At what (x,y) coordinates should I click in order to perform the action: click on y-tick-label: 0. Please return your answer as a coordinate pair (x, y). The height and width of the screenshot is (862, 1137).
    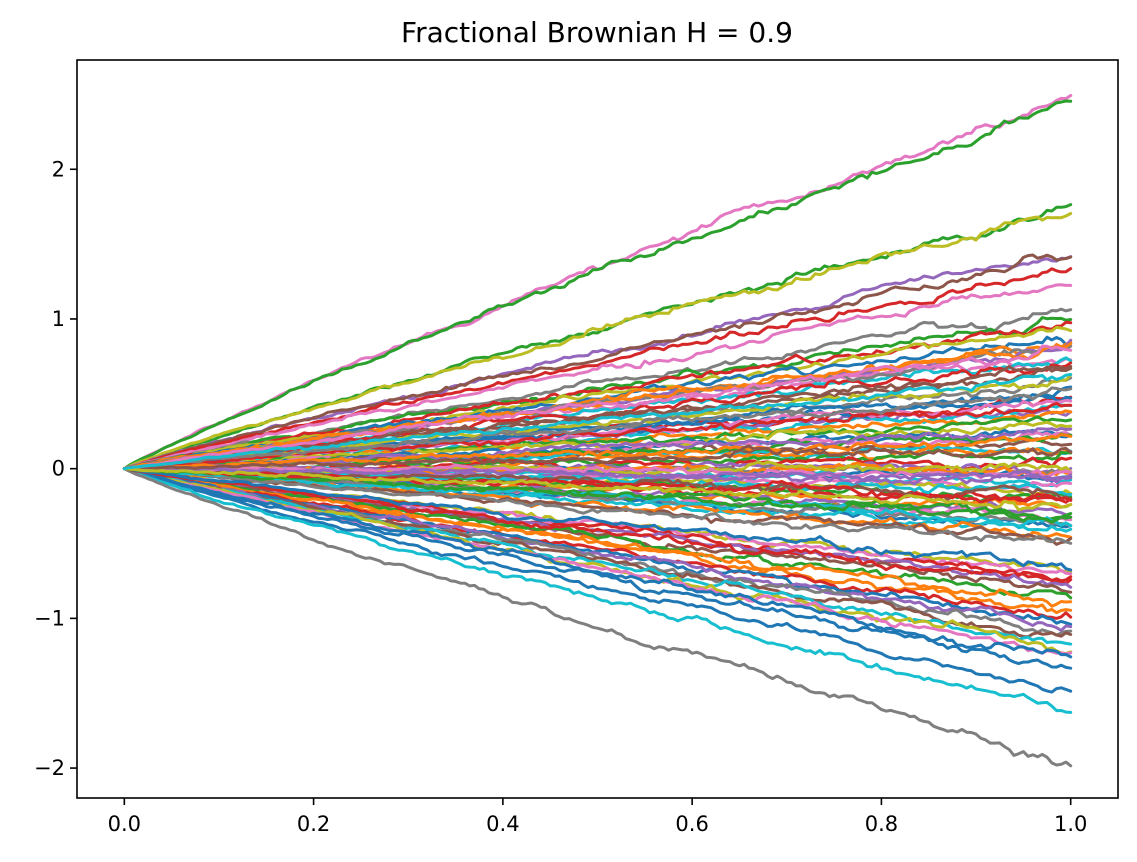
    Looking at the image, I should click on (58, 469).